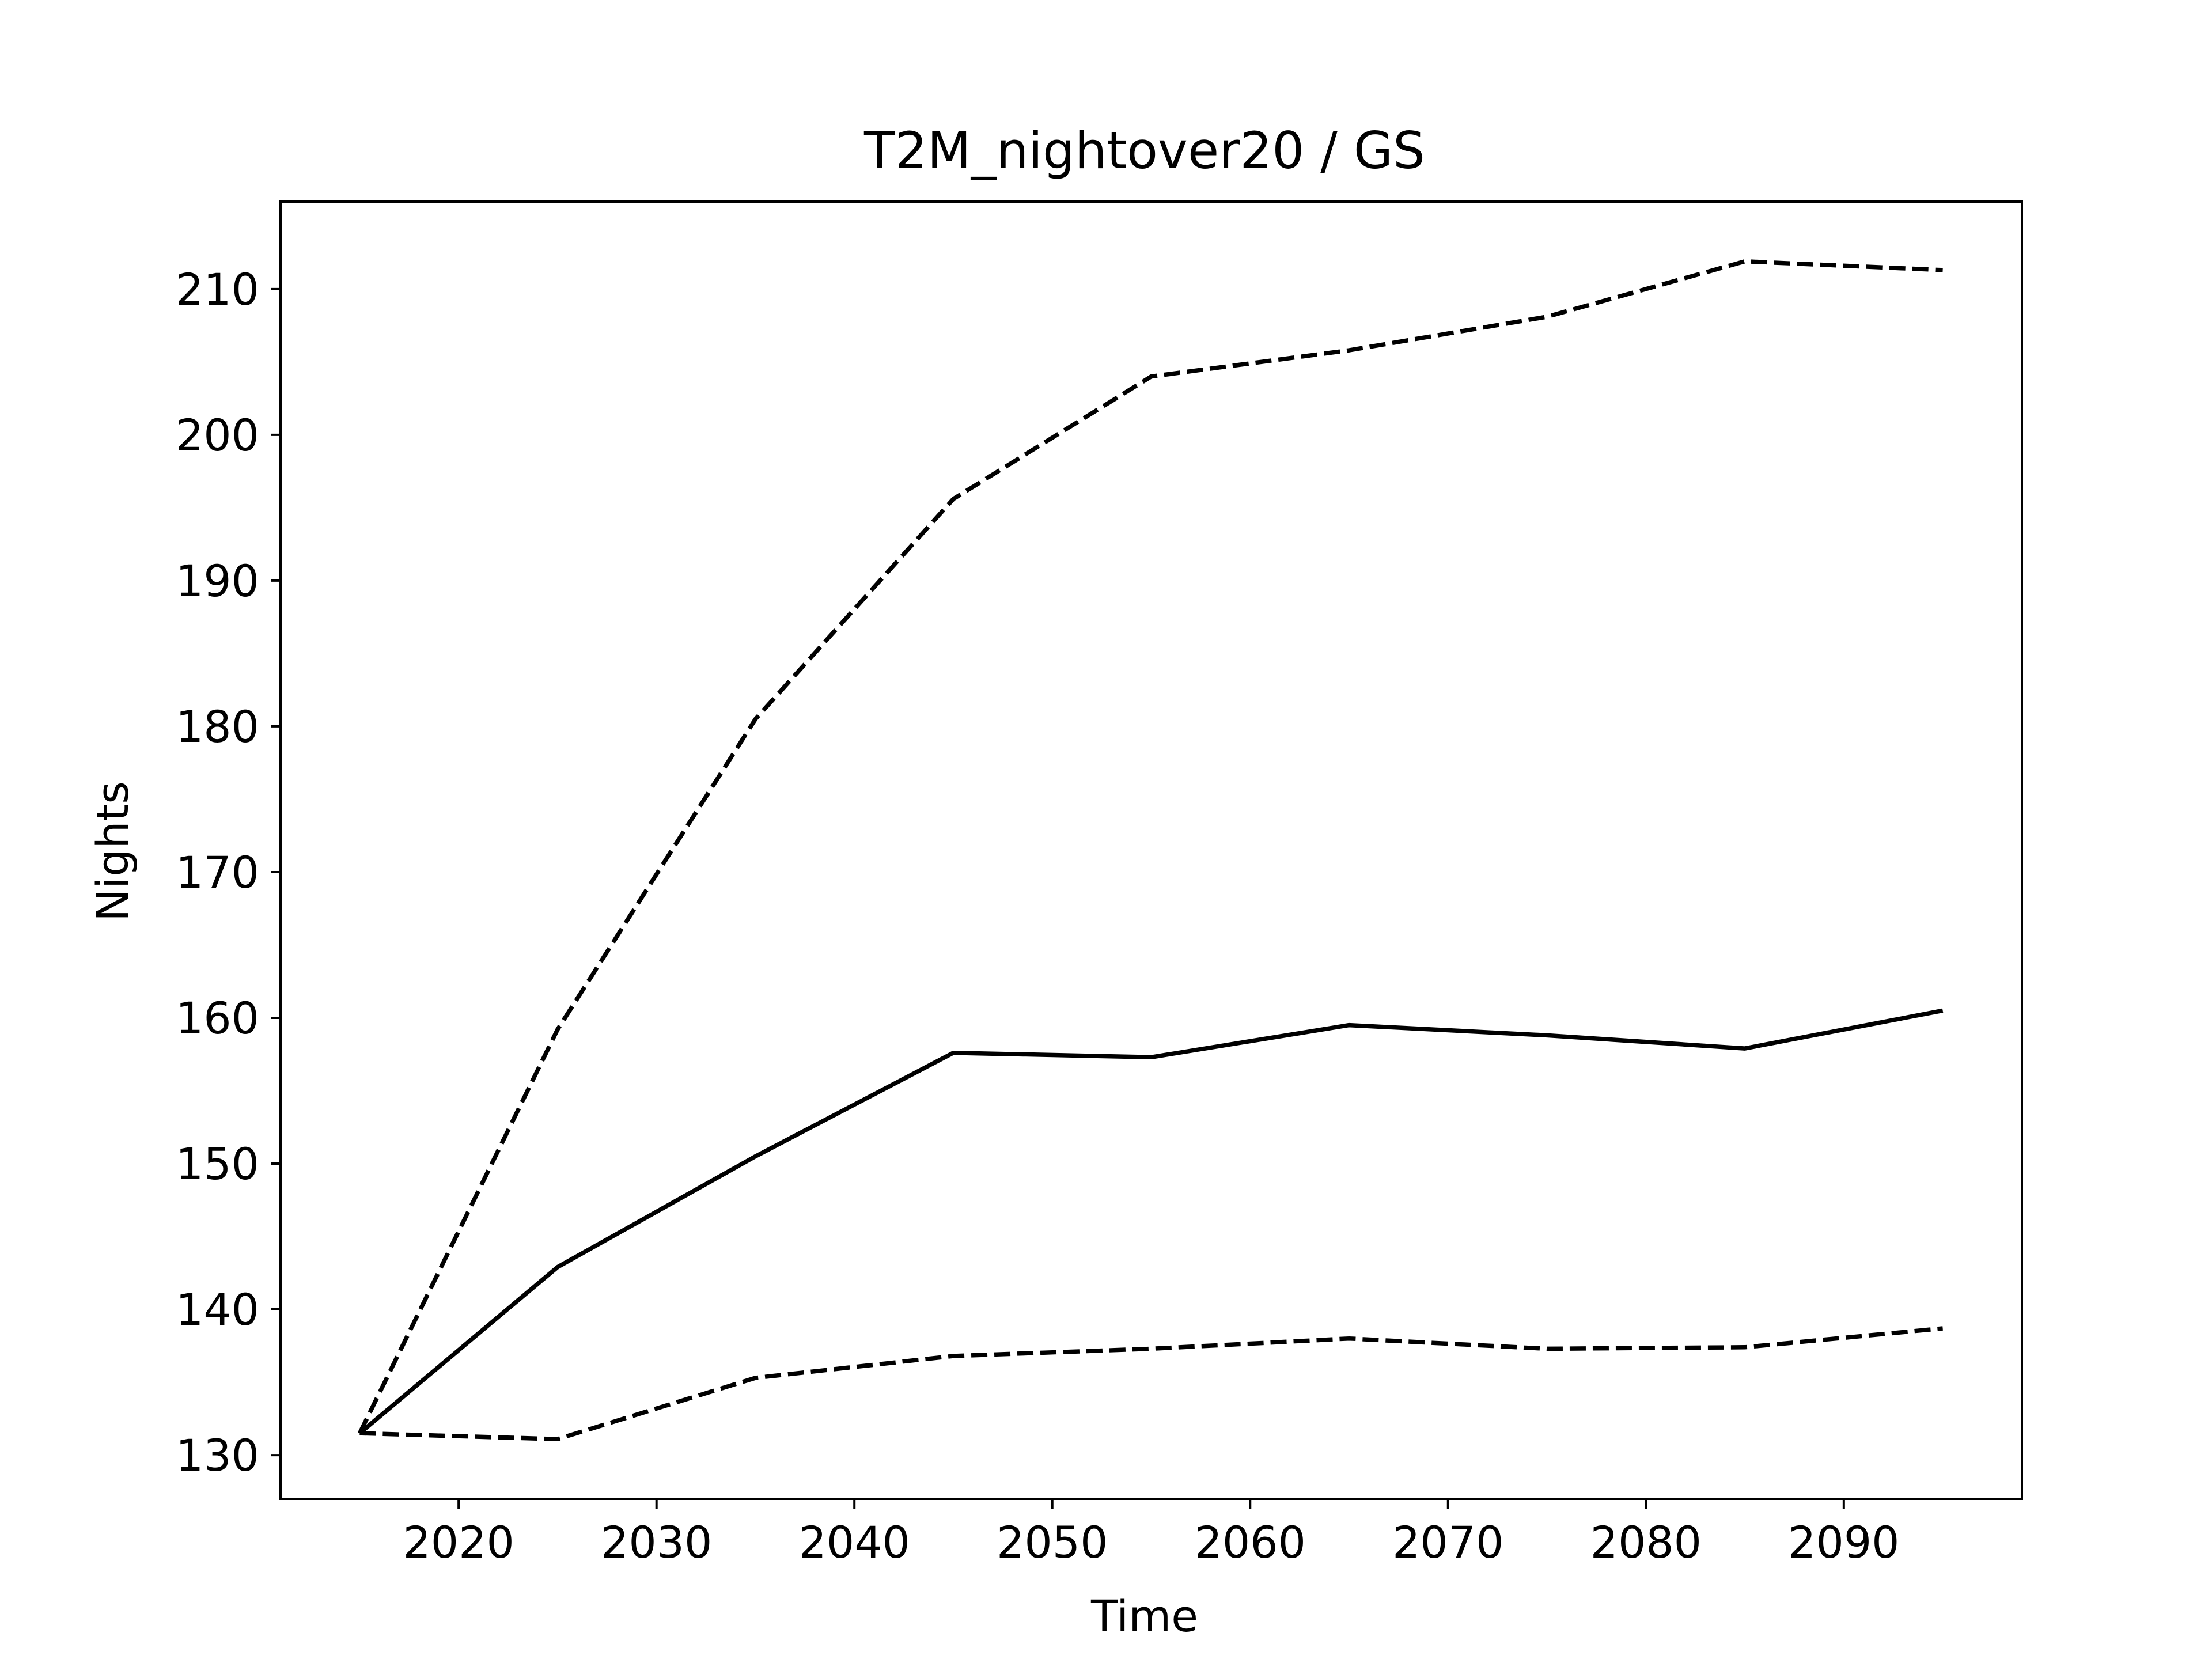 This screenshot has width=2212, height=1659. Describe the element at coordinates (854, 1542) in the screenshot. I see `x-tick-label-2040: 2040` at that location.